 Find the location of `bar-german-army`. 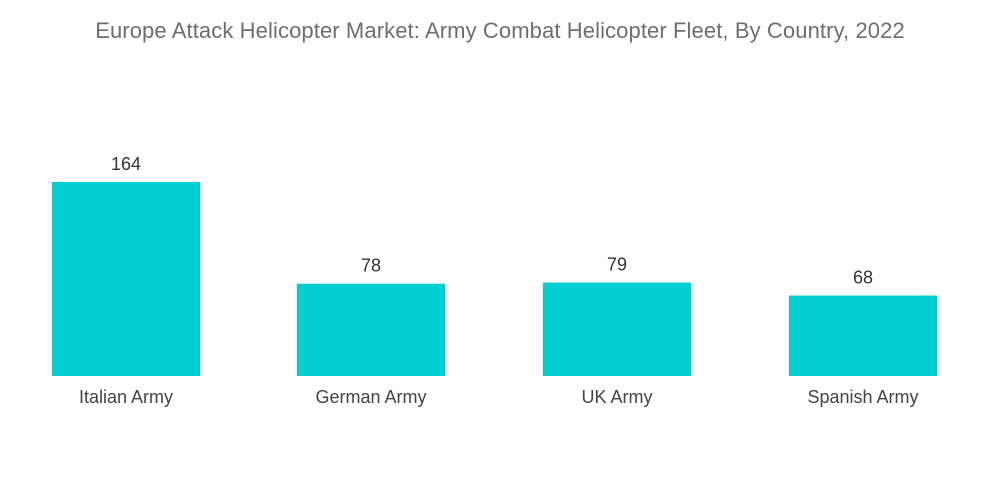

bar-german-army is located at coordinates (371, 329).